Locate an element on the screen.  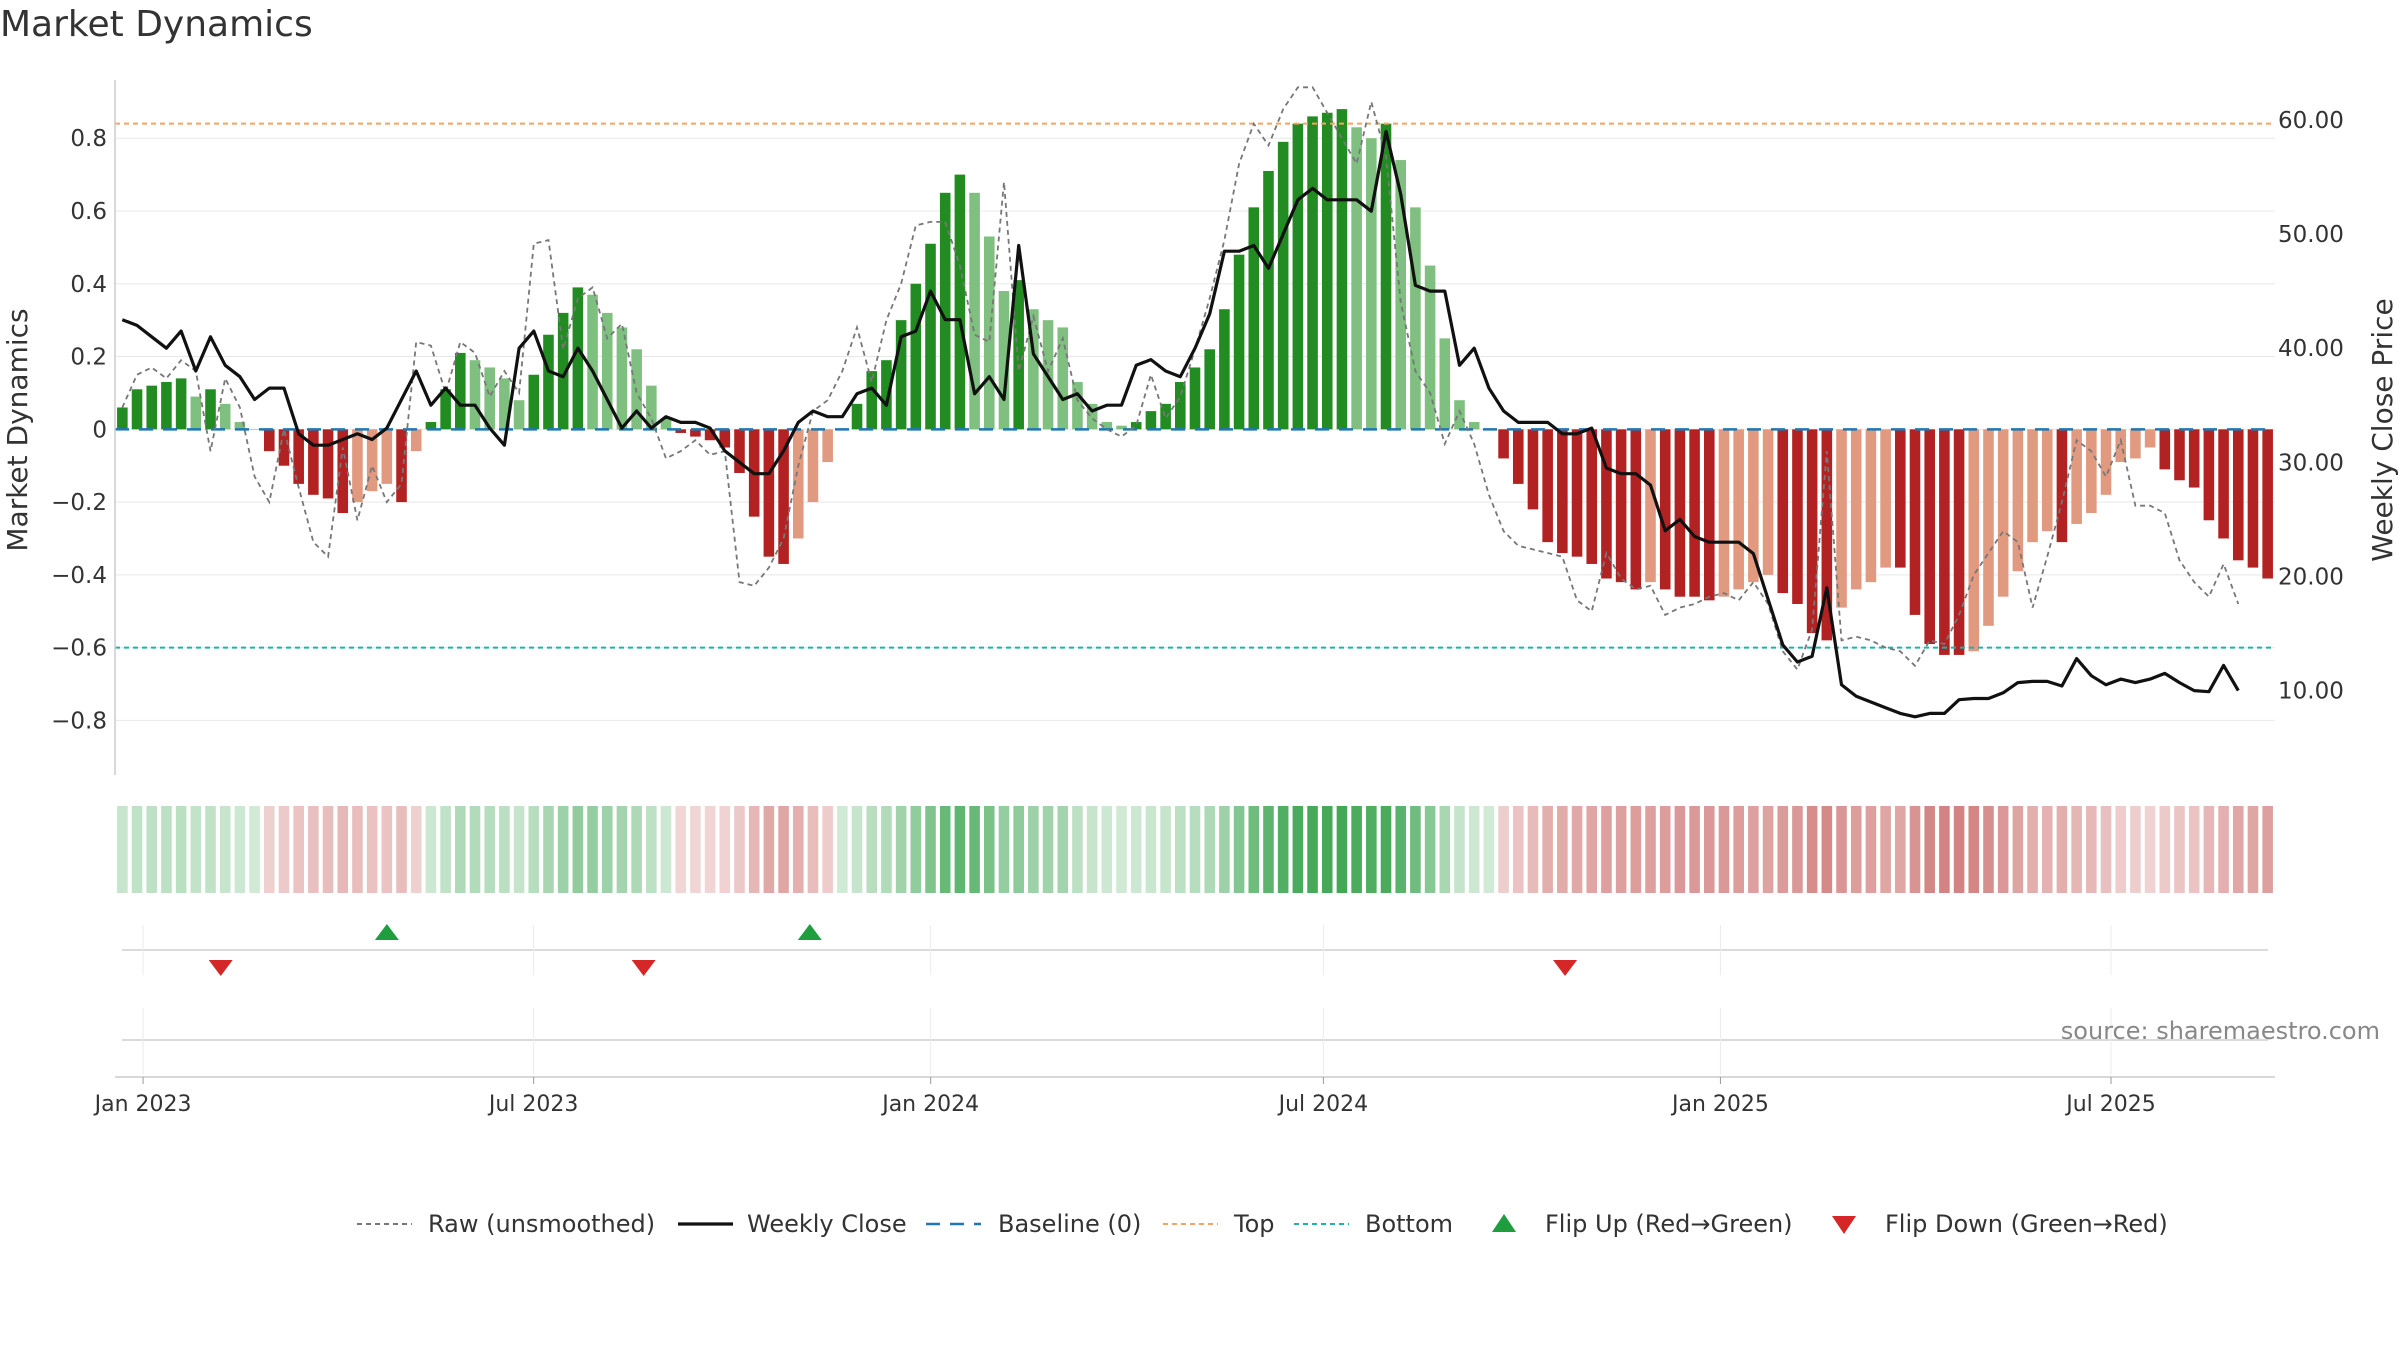
y2-tick-label: 20.00 is located at coordinates (2311, 577).